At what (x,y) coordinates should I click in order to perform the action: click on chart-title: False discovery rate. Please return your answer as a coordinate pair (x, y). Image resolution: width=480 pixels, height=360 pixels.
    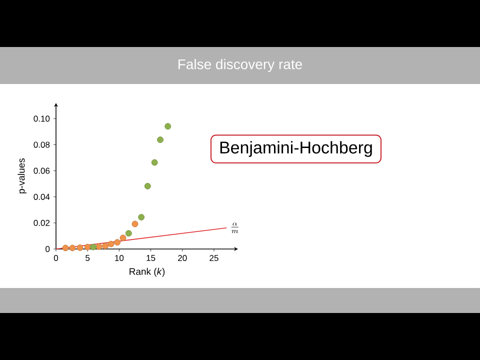
    Looking at the image, I should click on (240, 65).